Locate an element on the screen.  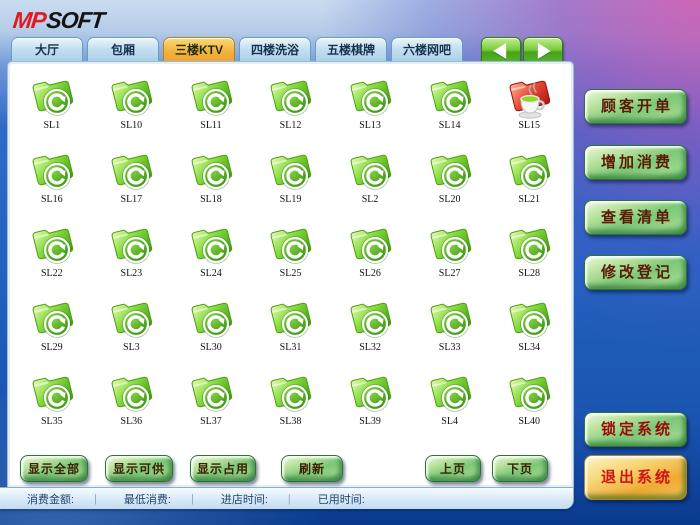
room-SL16: SL16 is located at coordinates (52, 185).